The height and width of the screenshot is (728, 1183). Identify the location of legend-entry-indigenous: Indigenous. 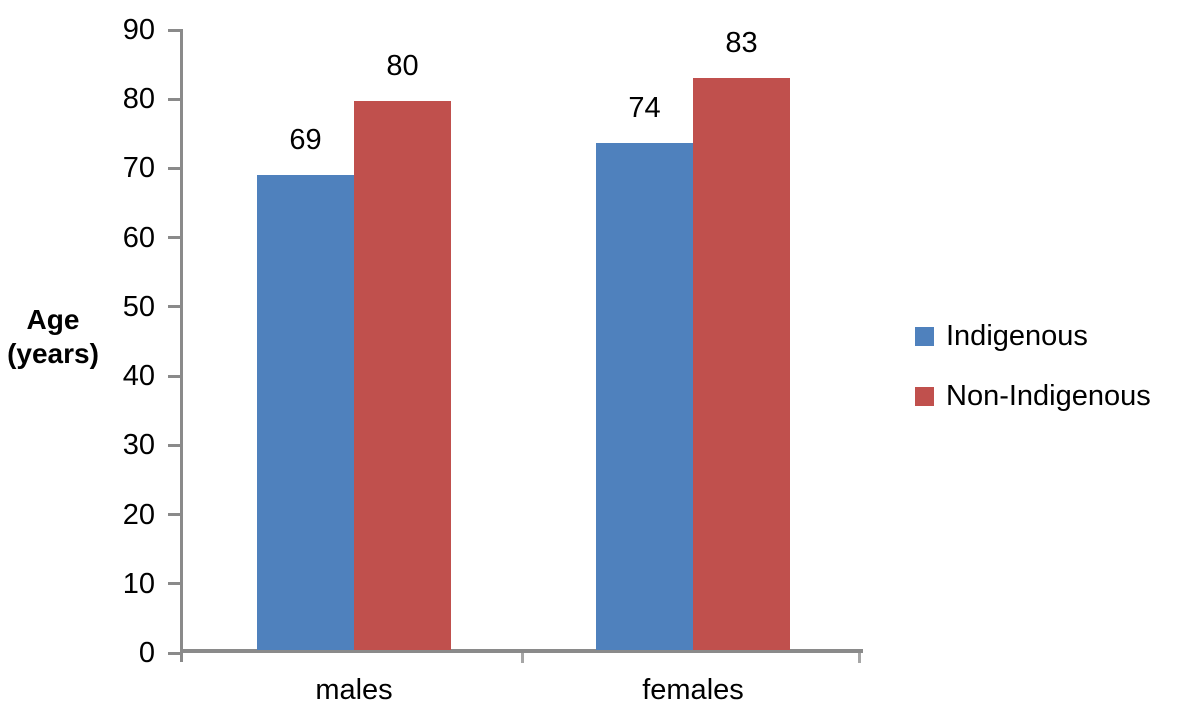
(1033, 336).